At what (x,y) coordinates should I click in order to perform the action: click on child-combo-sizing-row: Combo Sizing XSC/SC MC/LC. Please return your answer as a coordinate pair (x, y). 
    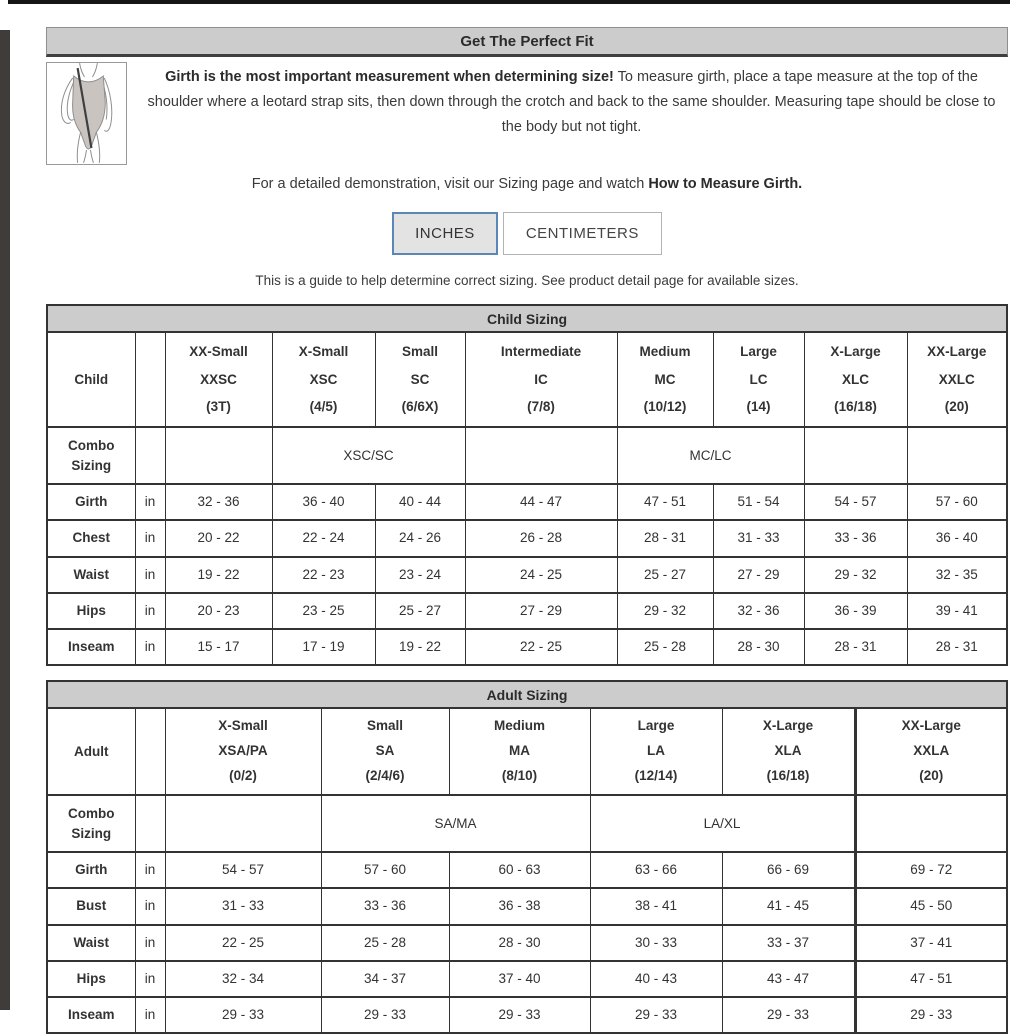
    Looking at the image, I should click on (527, 456).